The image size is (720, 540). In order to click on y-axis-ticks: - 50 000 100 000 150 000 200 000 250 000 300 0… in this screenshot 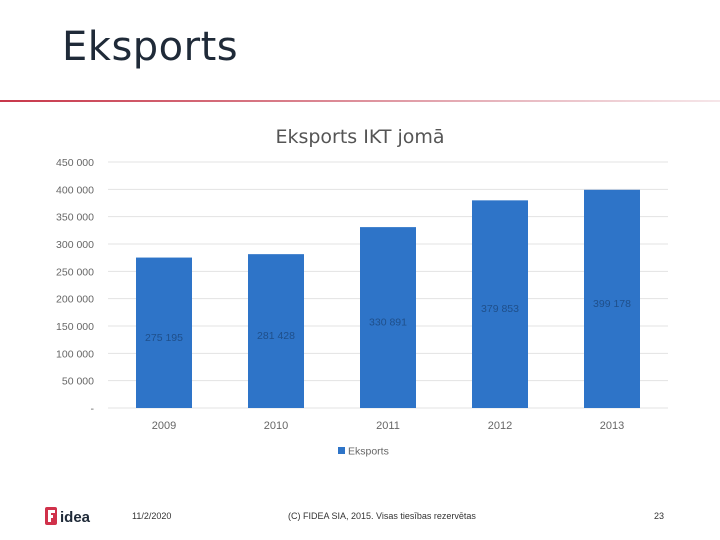, I will do `click(75, 286)`.